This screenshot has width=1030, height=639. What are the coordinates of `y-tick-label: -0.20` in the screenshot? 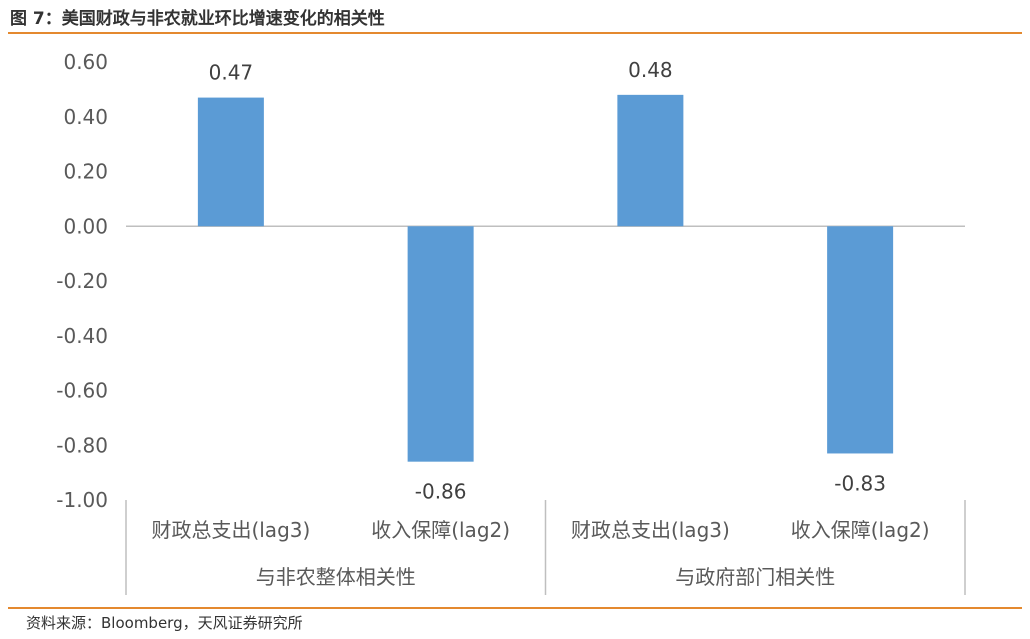 It's located at (82, 281).